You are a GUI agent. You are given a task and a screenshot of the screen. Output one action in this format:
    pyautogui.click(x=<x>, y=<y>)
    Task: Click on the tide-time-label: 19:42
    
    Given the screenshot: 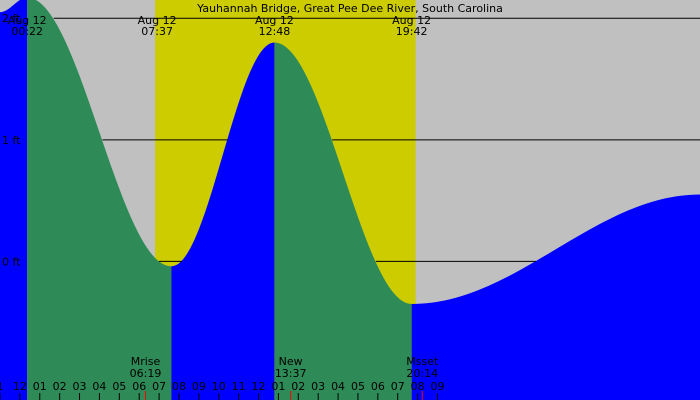 What is the action you would take?
    pyautogui.click(x=412, y=31)
    